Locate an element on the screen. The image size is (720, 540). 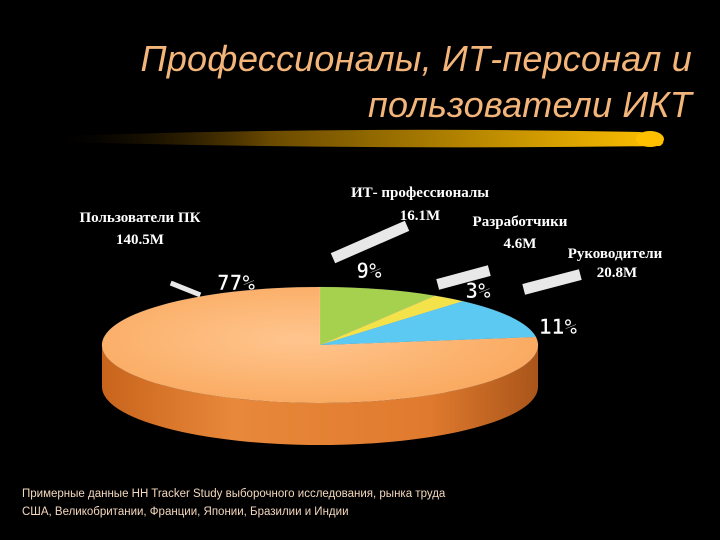
percent-label-rukovoditeli: 11% is located at coordinates (558, 327).